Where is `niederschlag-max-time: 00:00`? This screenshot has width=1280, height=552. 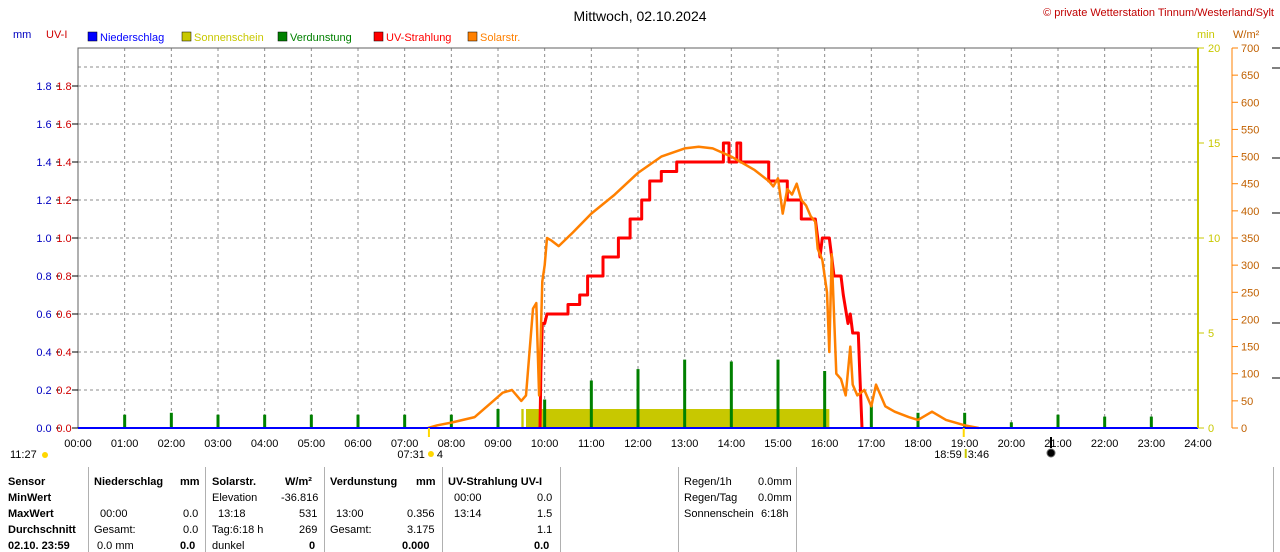 niederschlag-max-time: 00:00 is located at coordinates (114, 514).